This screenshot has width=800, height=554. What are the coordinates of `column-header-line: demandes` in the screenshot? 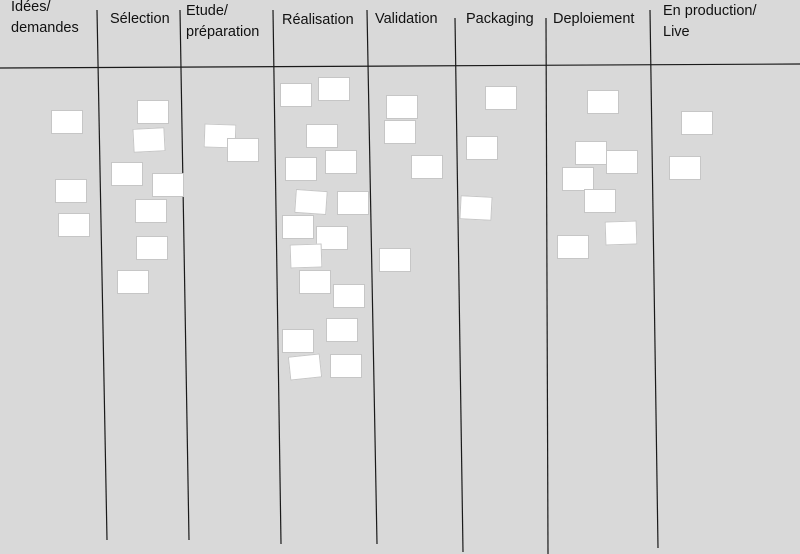 It's located at (45, 28).